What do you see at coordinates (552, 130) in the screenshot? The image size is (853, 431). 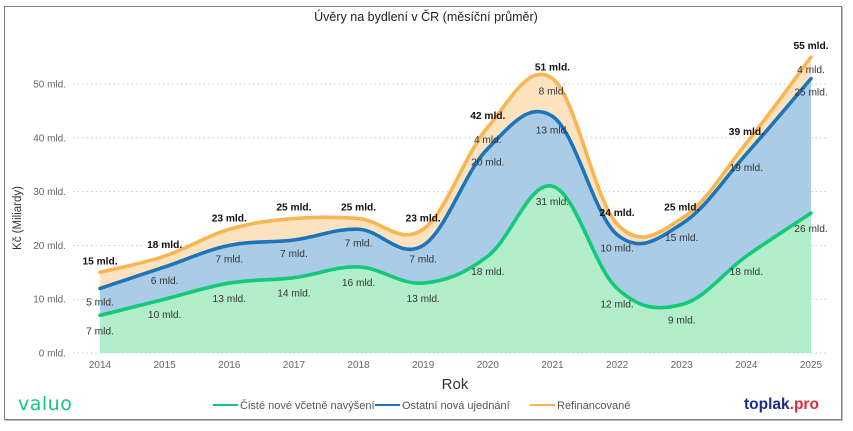 I see `data-label-blue: 13 mld.` at bounding box center [552, 130].